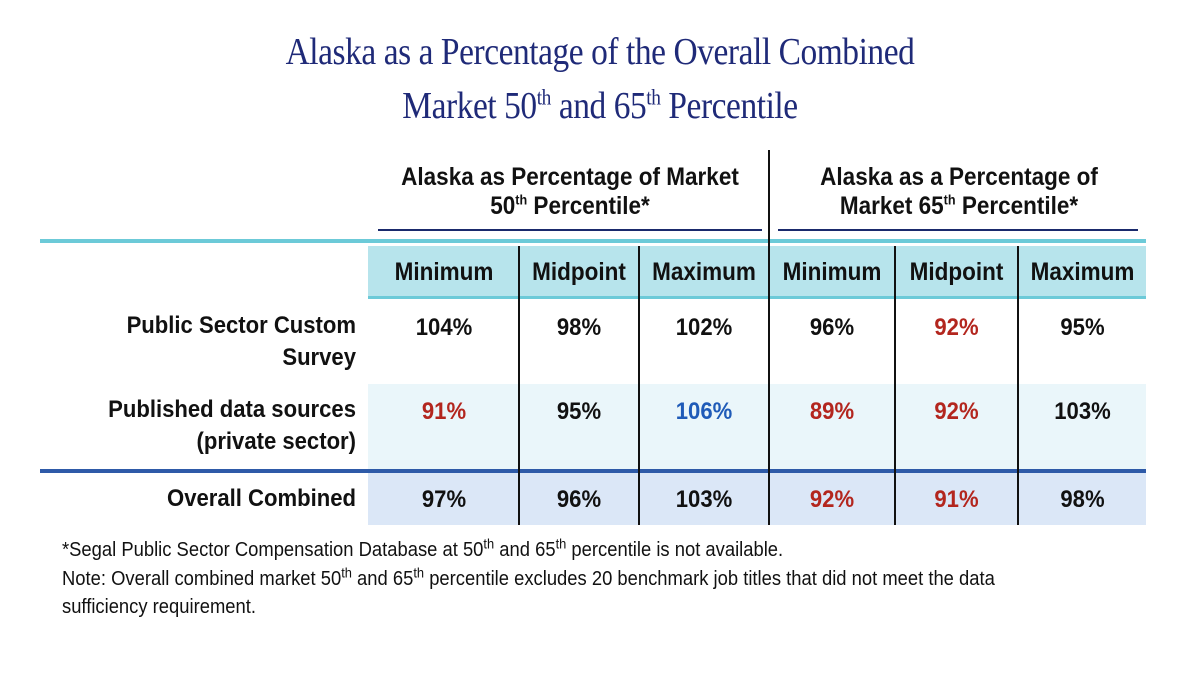 This screenshot has height=675, width=1200. Describe the element at coordinates (261, 498) in the screenshot. I see `row-label-overall: Overall Combined` at that location.